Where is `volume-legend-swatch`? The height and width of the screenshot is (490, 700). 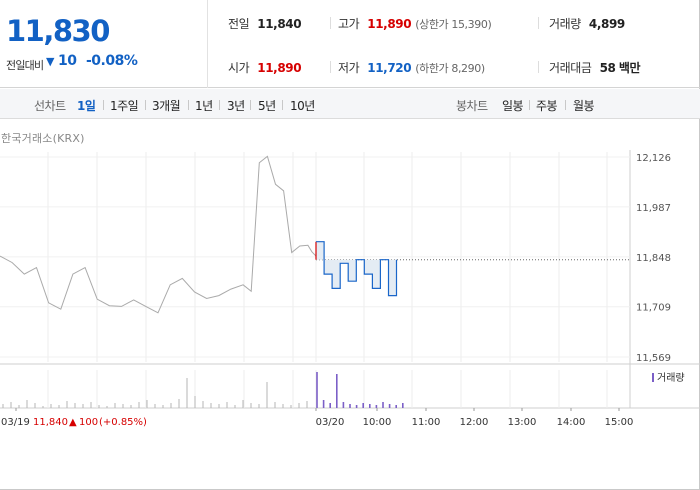
volume-legend-swatch is located at coordinates (653, 377).